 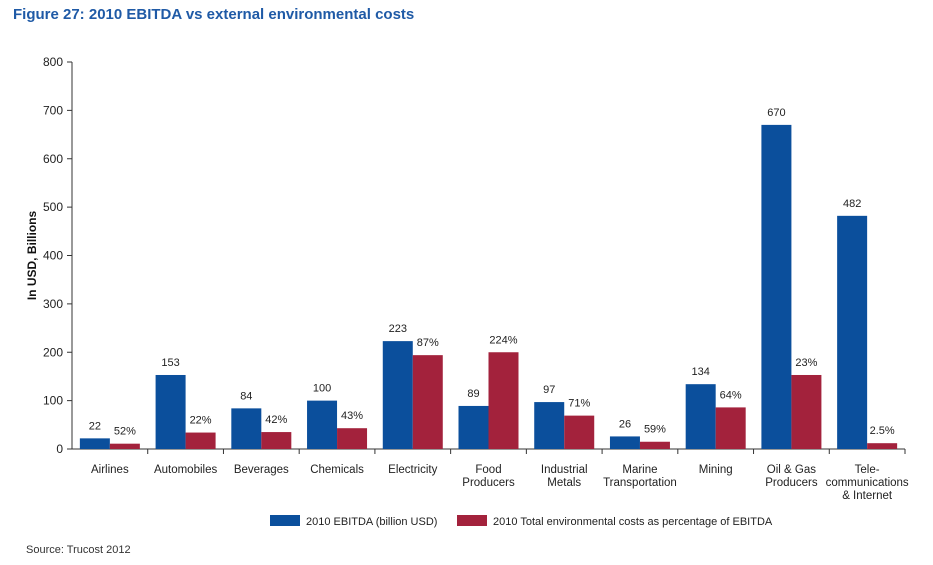 What do you see at coordinates (53, 352) in the screenshot?
I see `y-tick-label: 200` at bounding box center [53, 352].